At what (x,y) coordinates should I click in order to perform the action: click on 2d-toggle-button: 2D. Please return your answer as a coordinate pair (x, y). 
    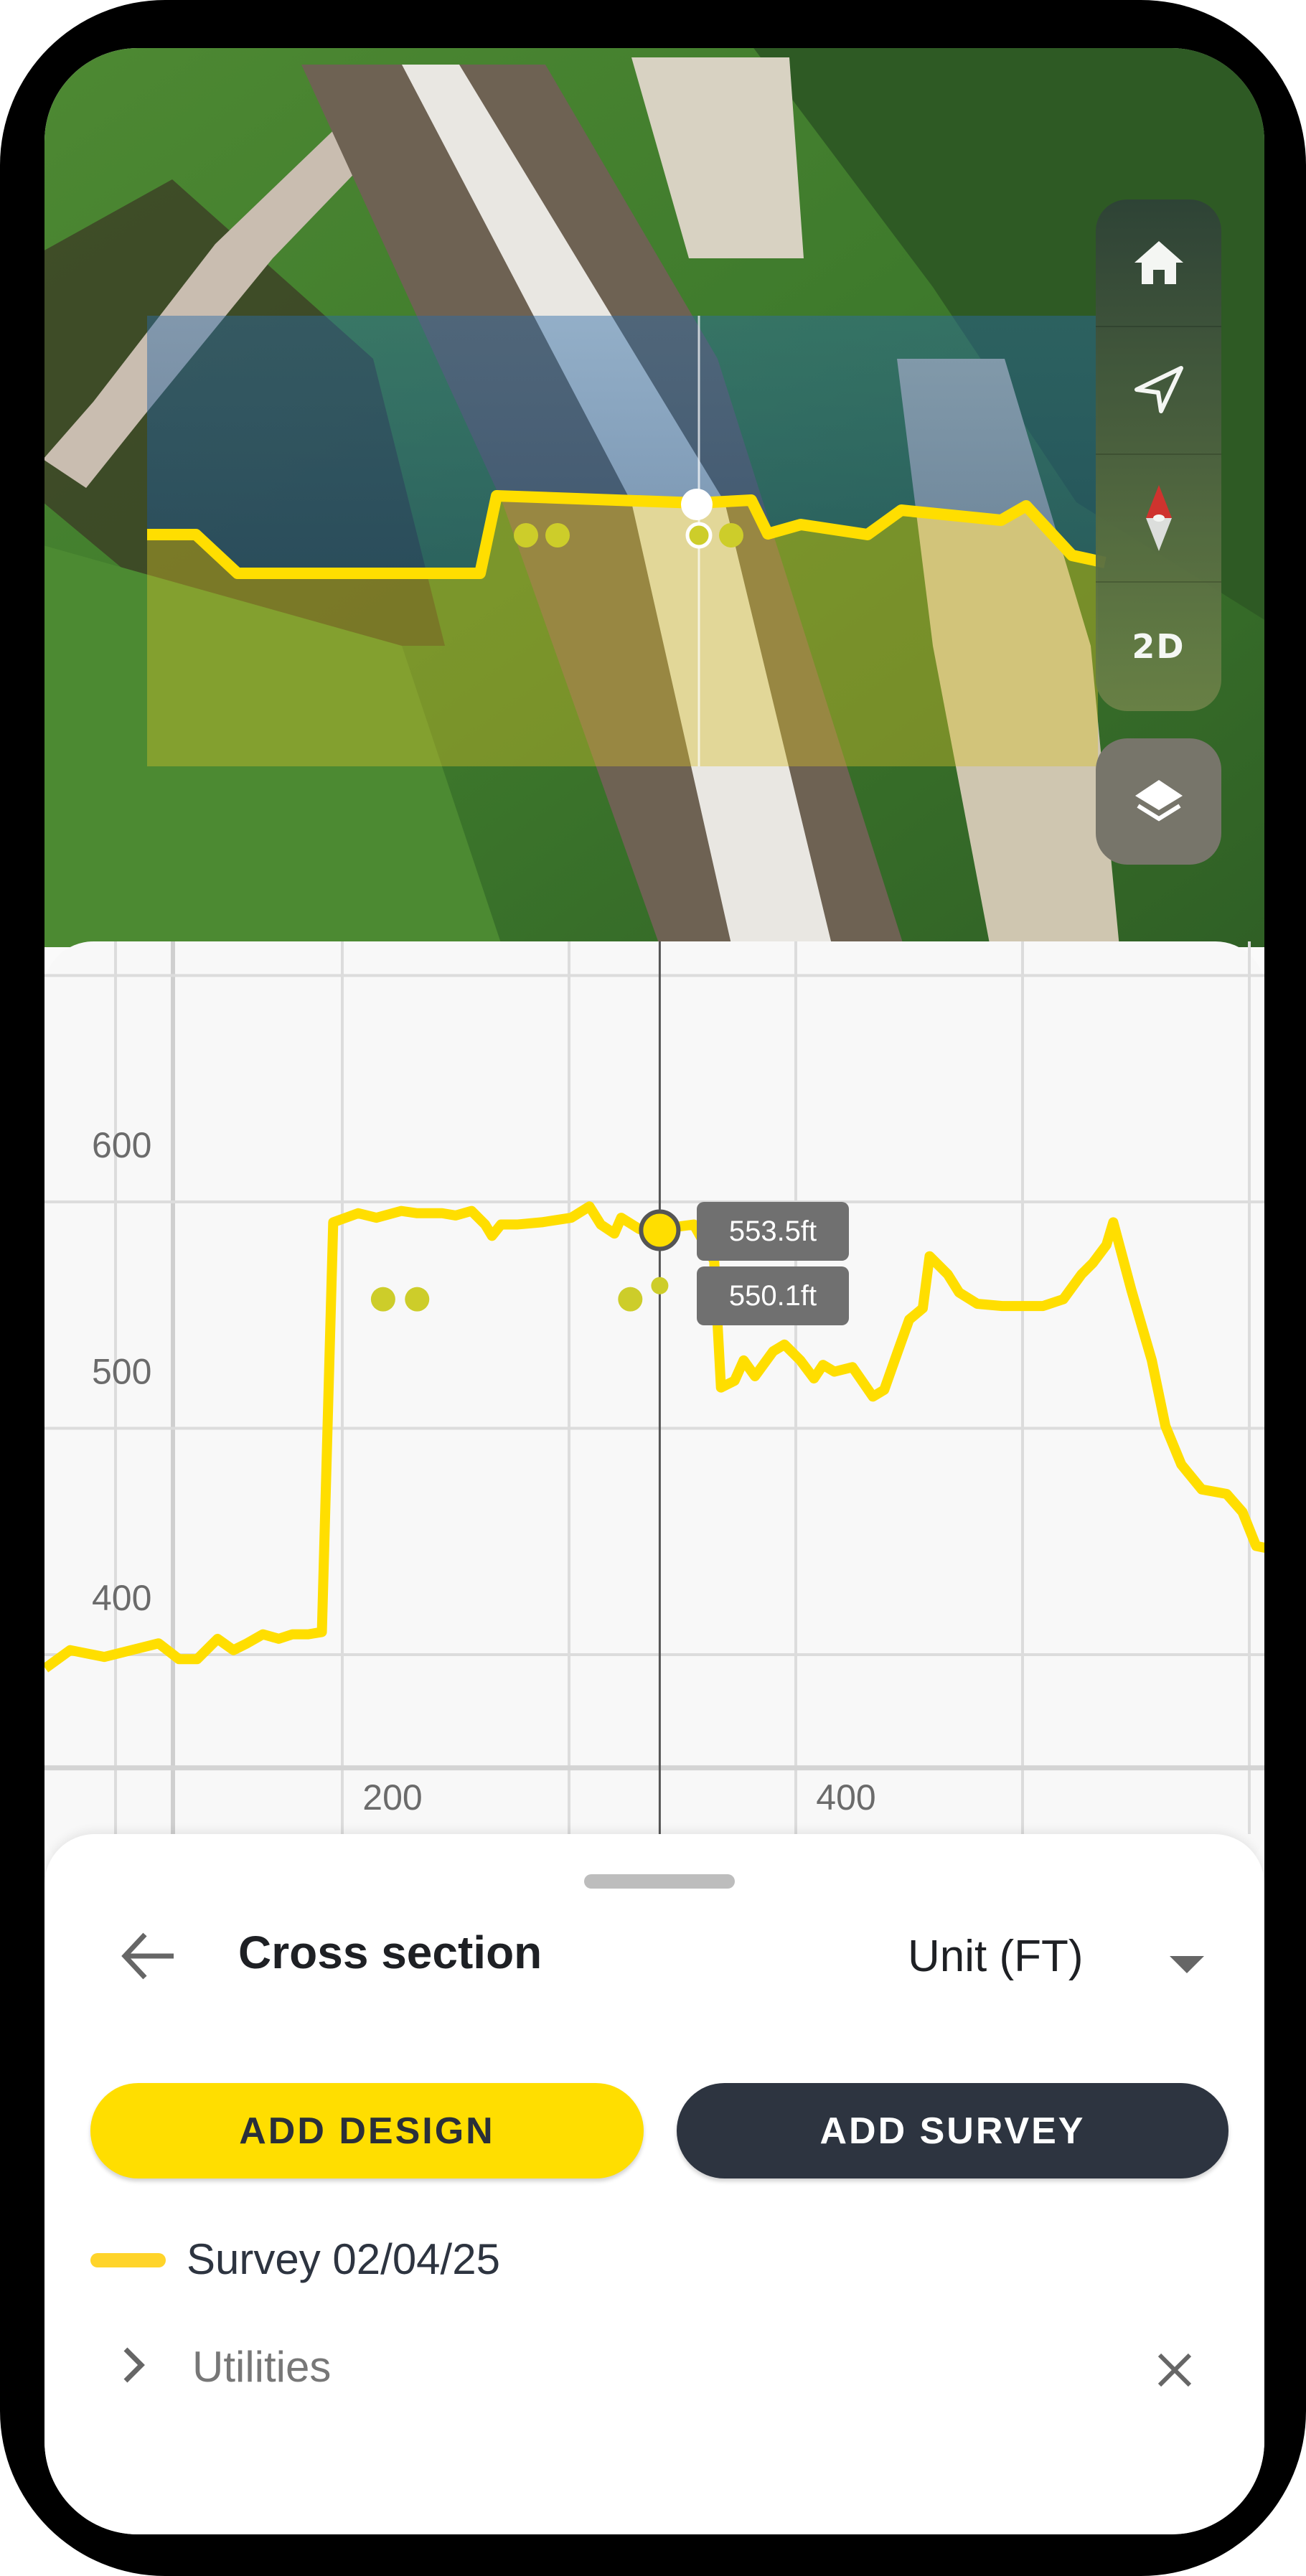
    Looking at the image, I should click on (1159, 646).